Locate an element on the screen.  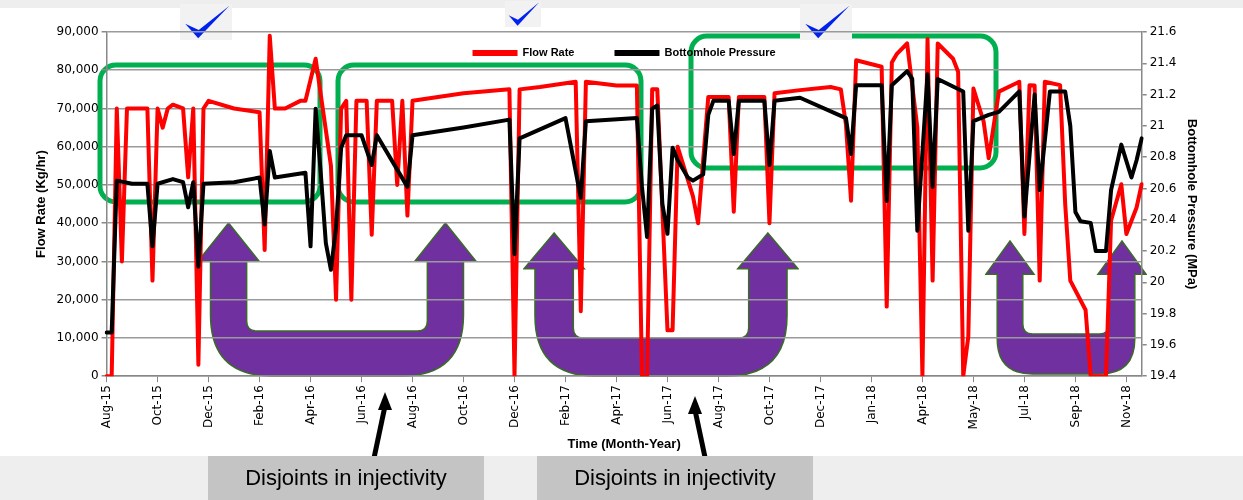
x-tick-label: Aug-17 is located at coordinates (717, 407).